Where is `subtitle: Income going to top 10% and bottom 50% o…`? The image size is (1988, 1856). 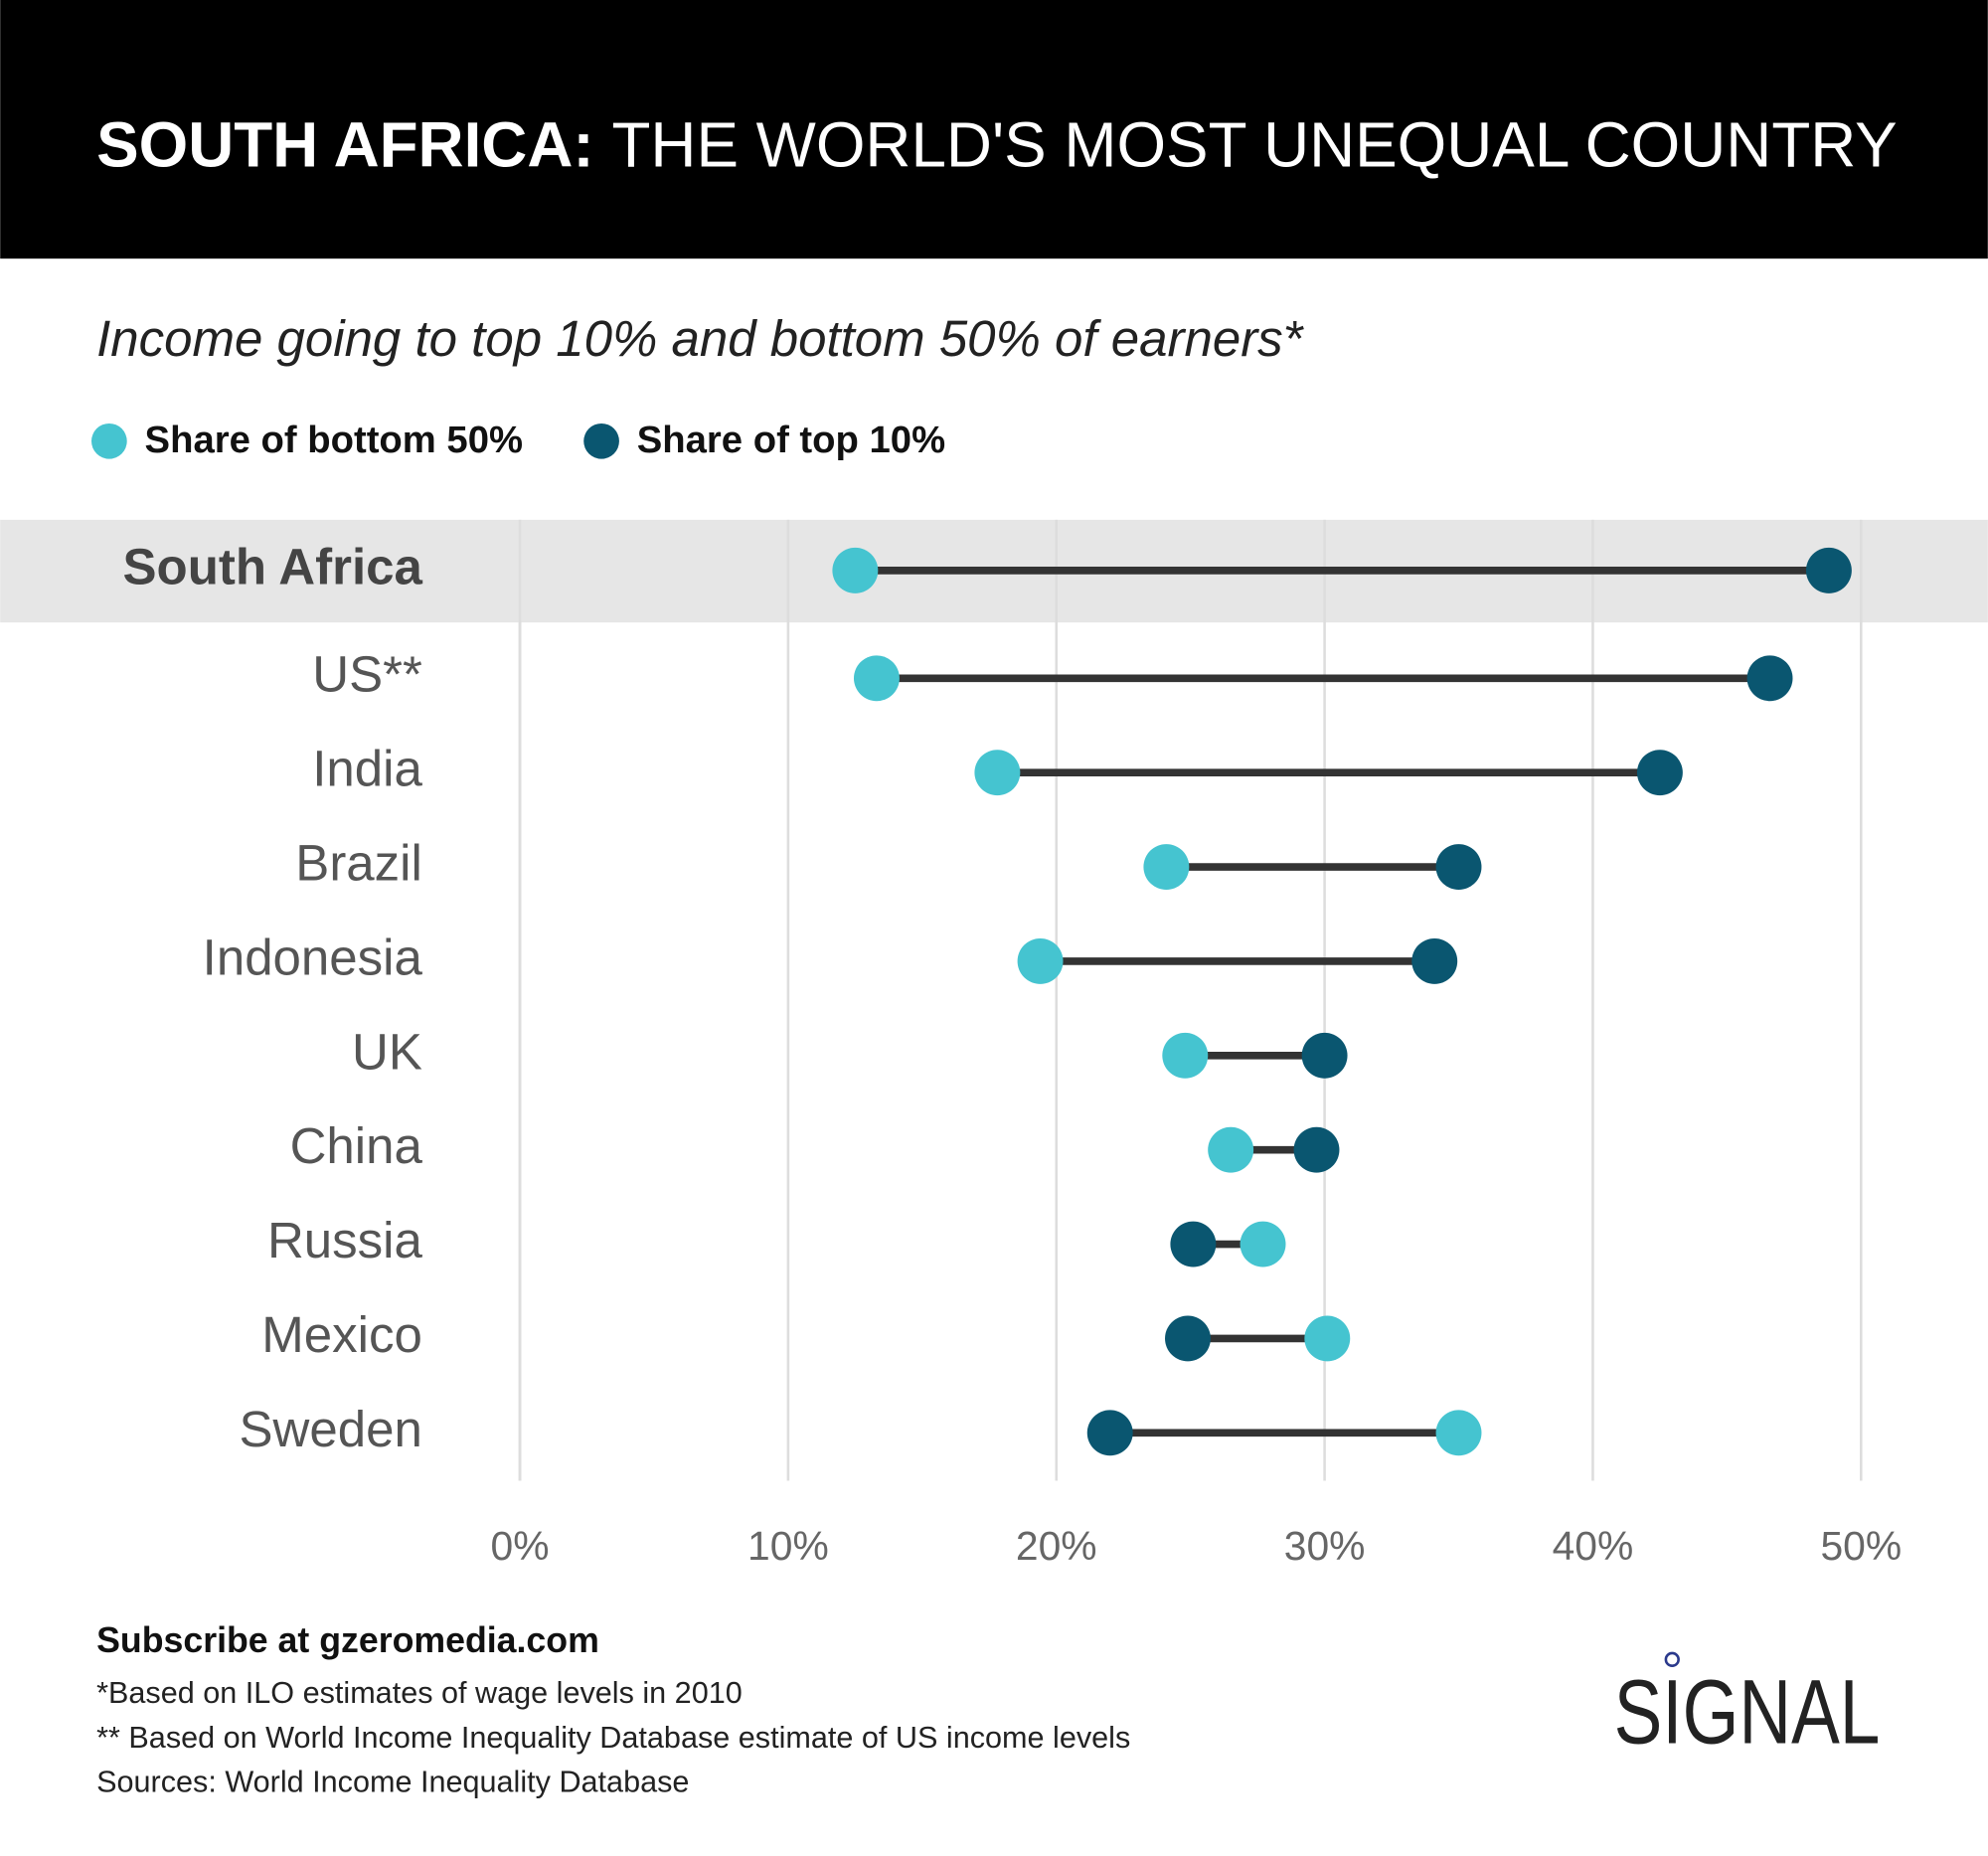
subtitle: Income going to top 10% and bottom 50% o… is located at coordinates (700, 338).